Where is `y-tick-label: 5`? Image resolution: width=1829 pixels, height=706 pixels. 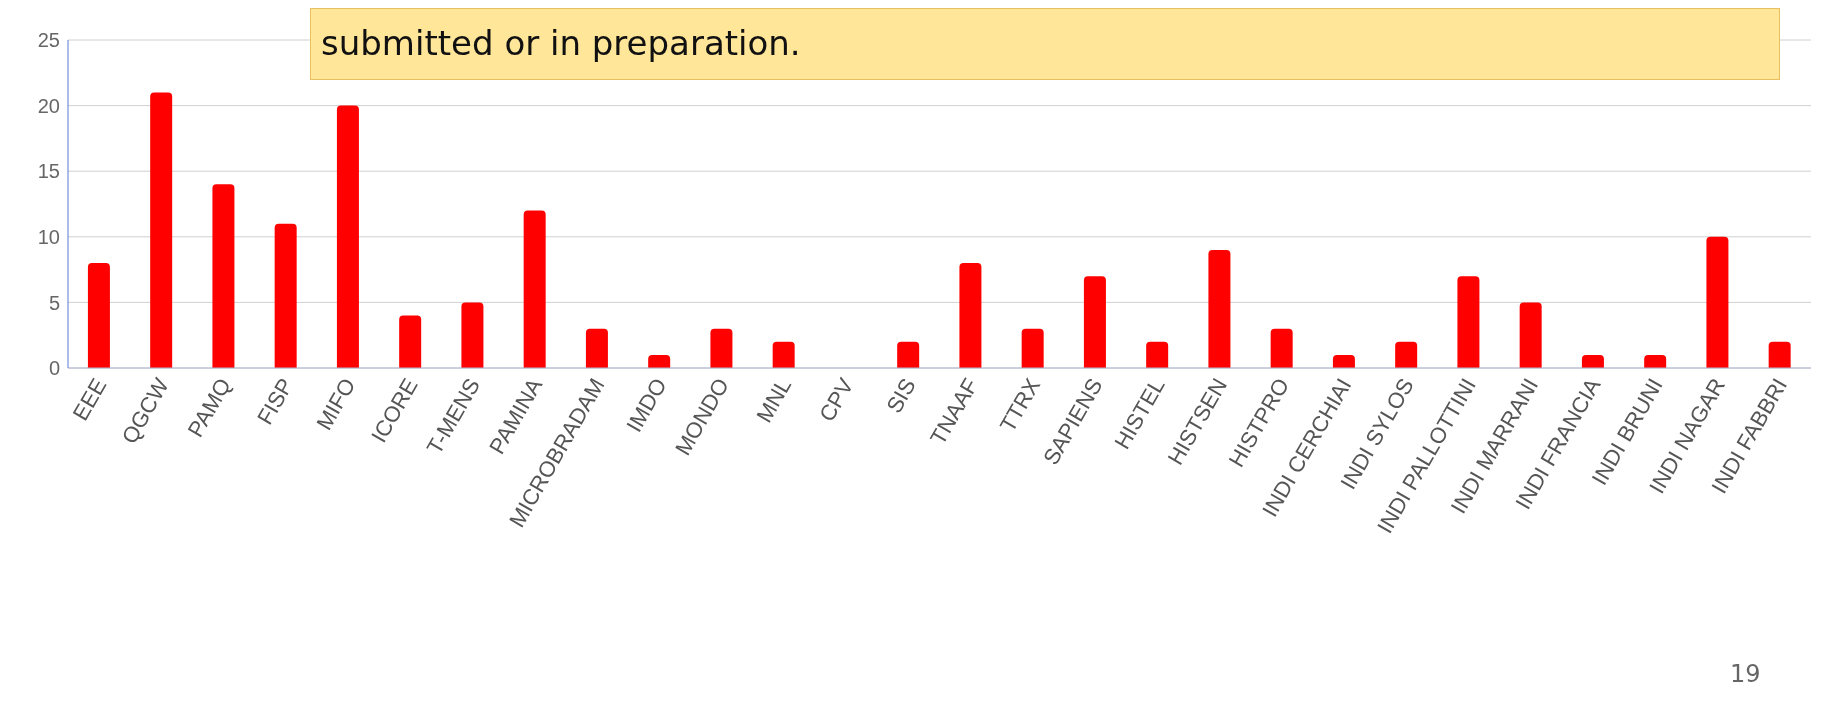 y-tick-label: 5 is located at coordinates (54, 302).